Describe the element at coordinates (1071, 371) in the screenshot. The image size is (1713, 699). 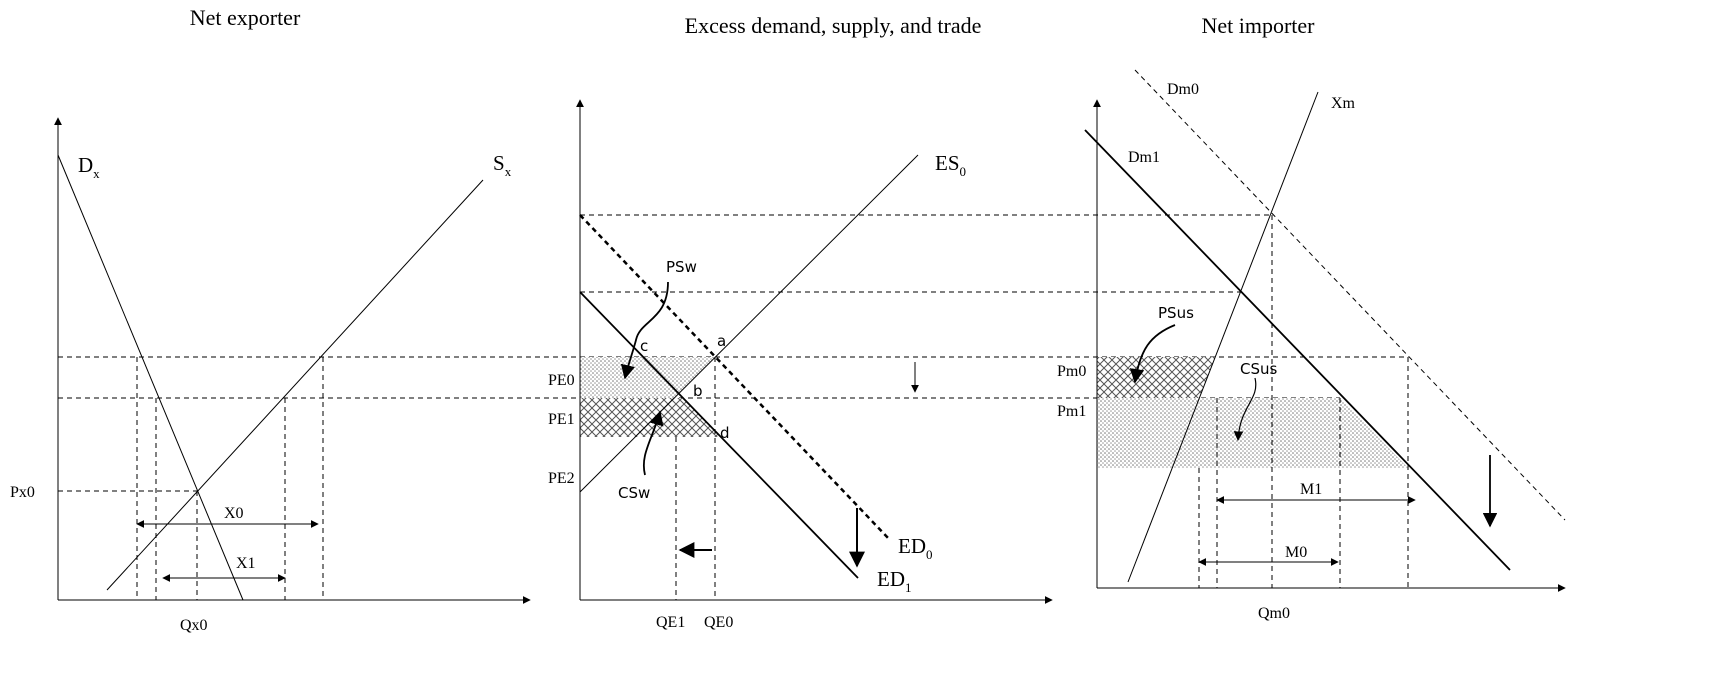
I see `axis-label: Pm0` at that location.